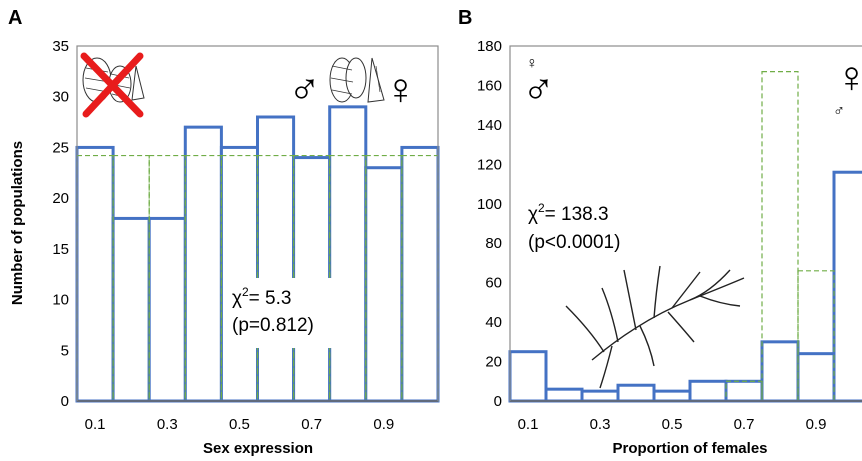 The width and height of the screenshot is (862, 461). What do you see at coordinates (493, 322) in the screenshot?
I see `panel-b-y-tick-label: 40` at bounding box center [493, 322].